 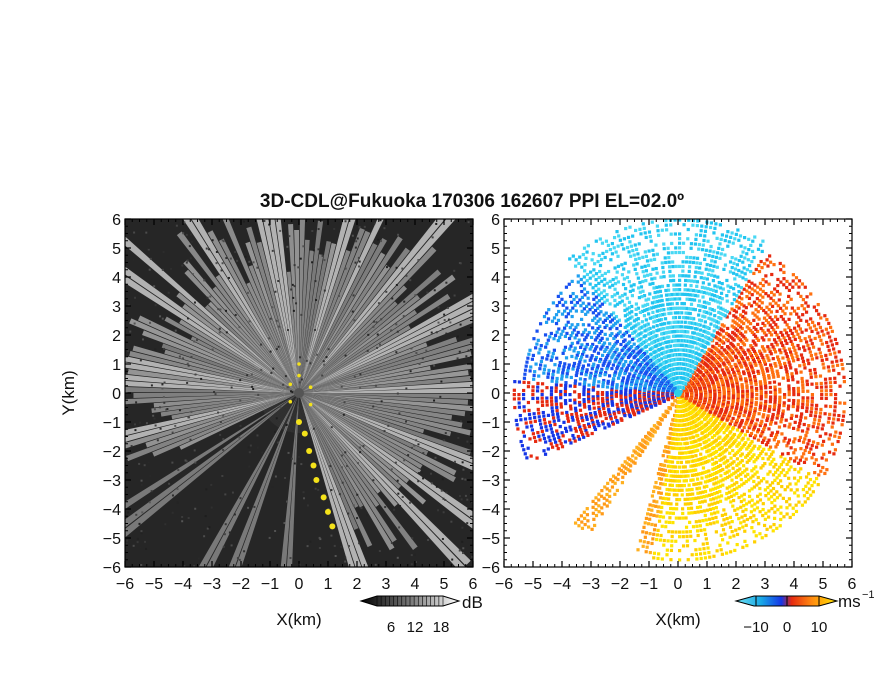 I want to click on x-tick-label: −5, so click(x=154, y=584).